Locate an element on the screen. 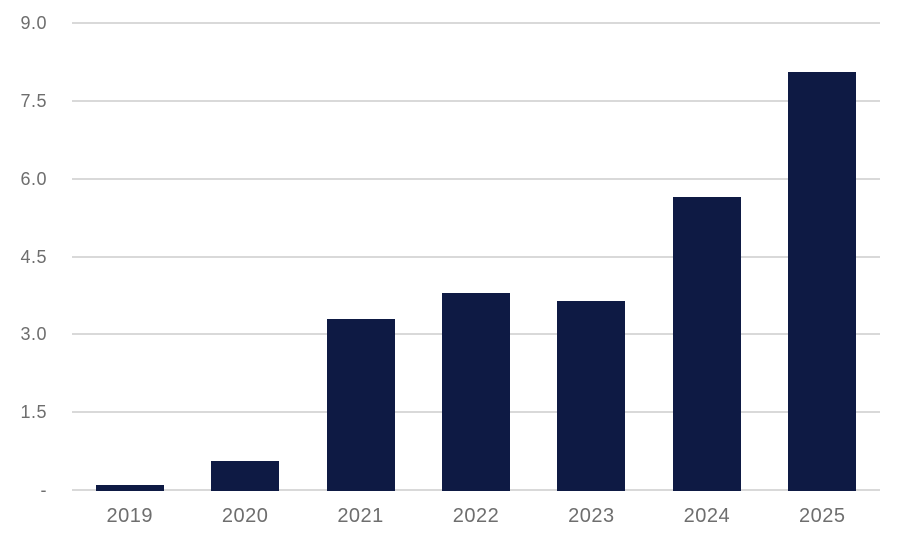 Image resolution: width=903 pixels, height=540 pixels. bar-2019 is located at coordinates (129, 487).